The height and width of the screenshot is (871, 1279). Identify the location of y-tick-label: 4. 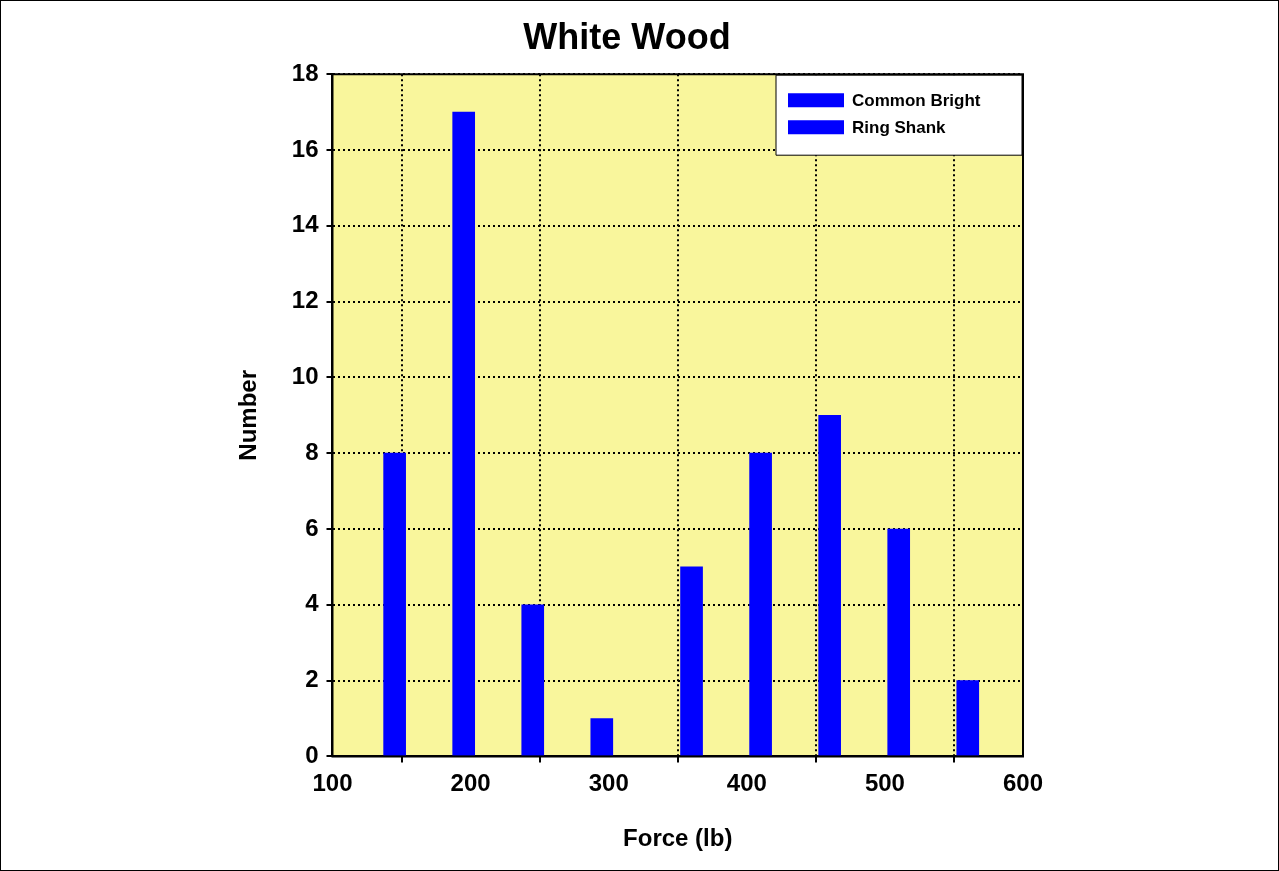
(312, 603).